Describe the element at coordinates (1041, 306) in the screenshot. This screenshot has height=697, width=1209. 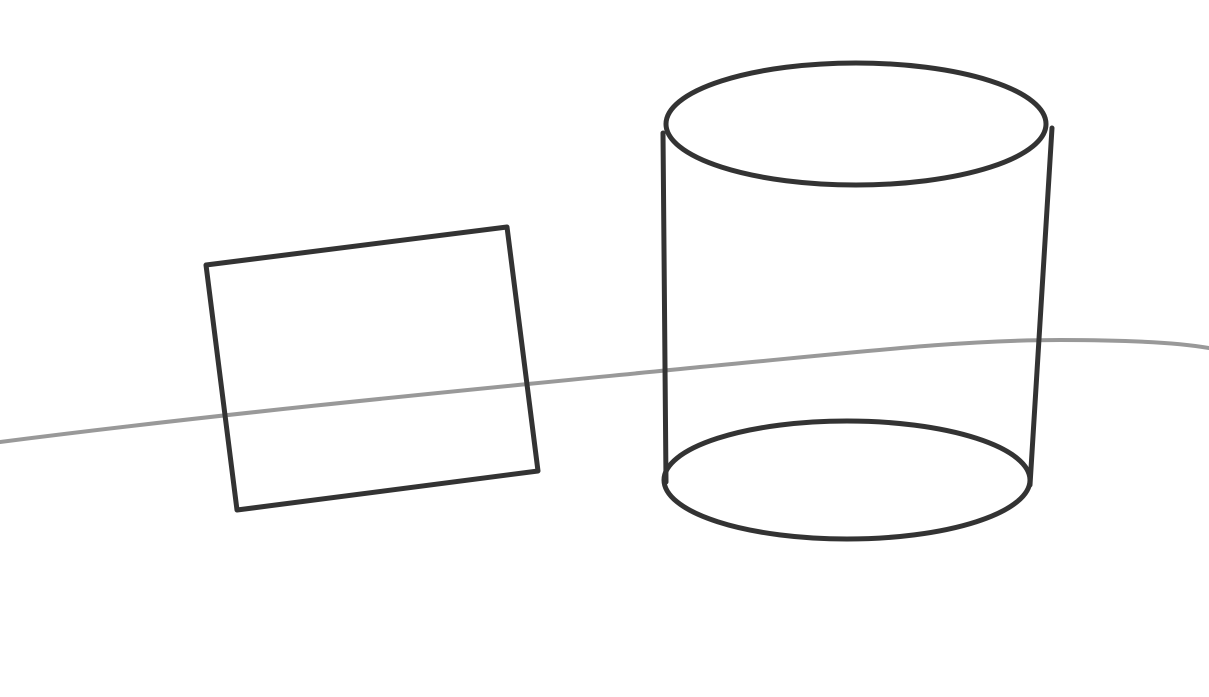
I see `cylinder-right-side` at that location.